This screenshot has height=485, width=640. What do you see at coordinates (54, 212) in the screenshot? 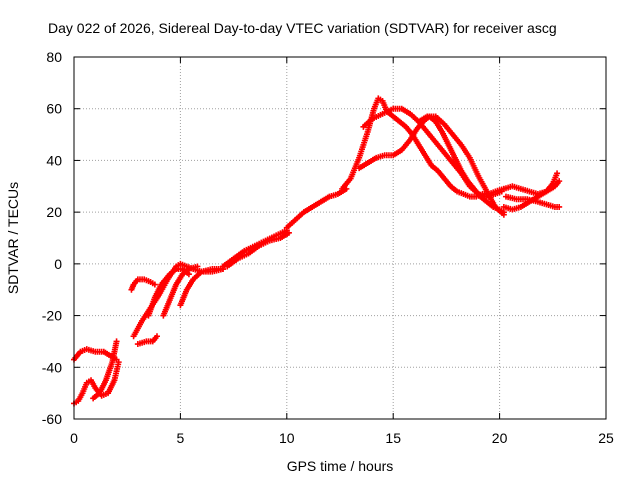
I see `y-tick-label: 20` at bounding box center [54, 212].